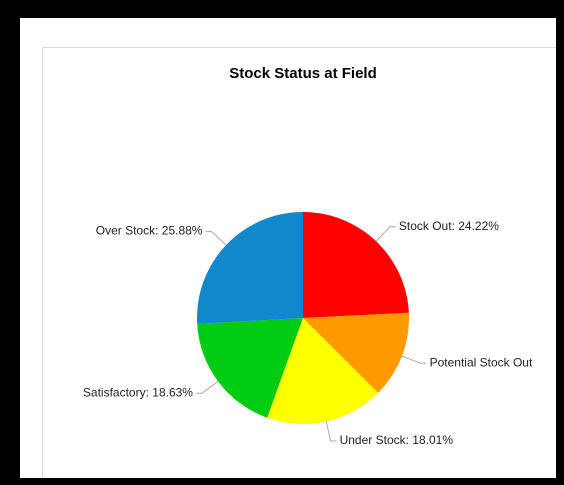 This screenshot has width=564, height=485. Describe the element at coordinates (481, 362) in the screenshot. I see `slice-label: Potential Stock Out` at that location.